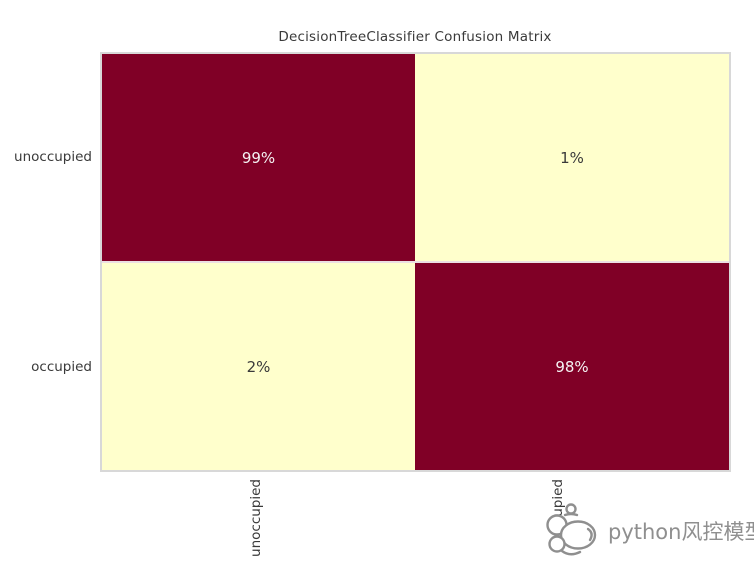 Image resolution: width=754 pixels, height=561 pixels. Describe the element at coordinates (415, 37) in the screenshot. I see `chart-title: DecisionTreeClassifier Confusion Matrix` at that location.